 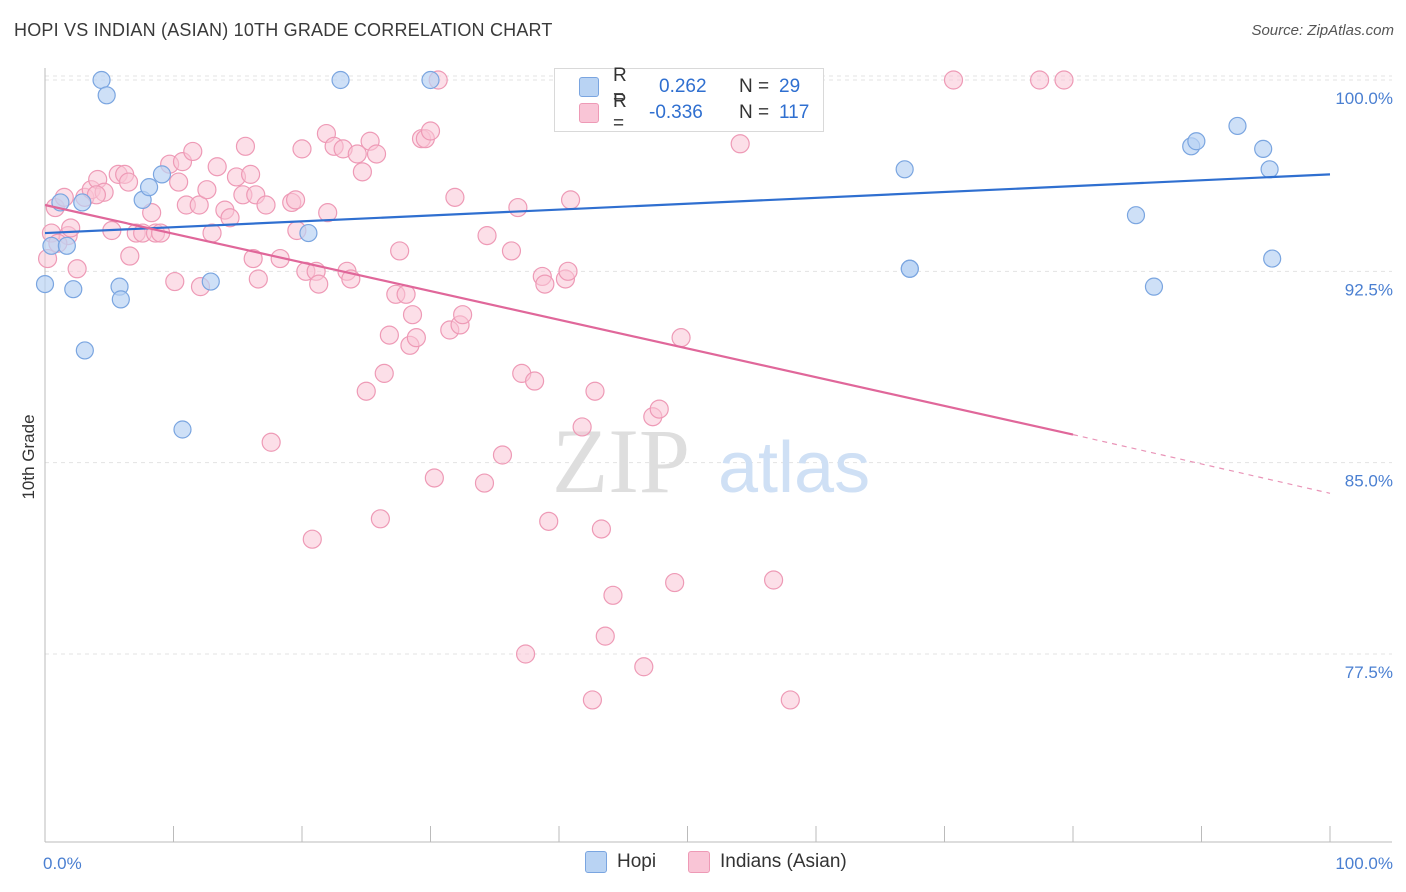 I want to click on source-label: Source: ZipAtlas.com, so click(x=1322, y=30).